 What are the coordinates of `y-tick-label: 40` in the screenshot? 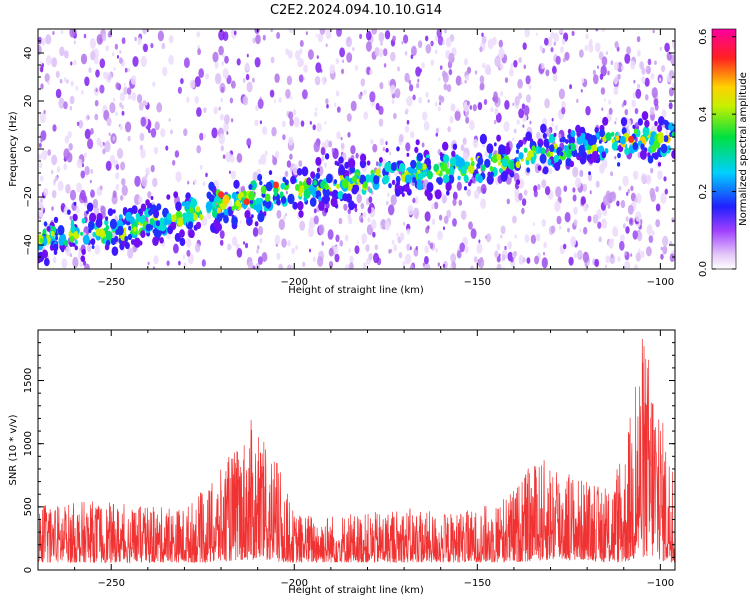 It's located at (28, 53).